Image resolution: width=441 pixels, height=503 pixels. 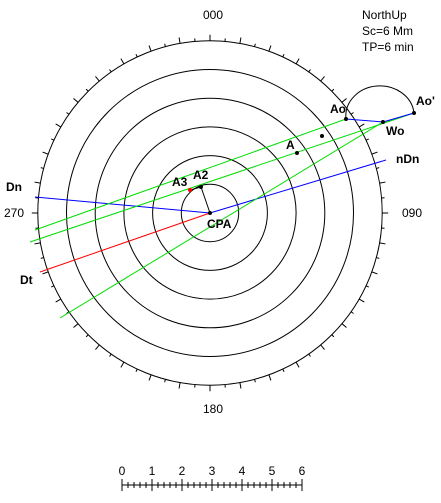 What do you see at coordinates (122, 471) in the screenshot?
I see `scale-label: 0` at bounding box center [122, 471].